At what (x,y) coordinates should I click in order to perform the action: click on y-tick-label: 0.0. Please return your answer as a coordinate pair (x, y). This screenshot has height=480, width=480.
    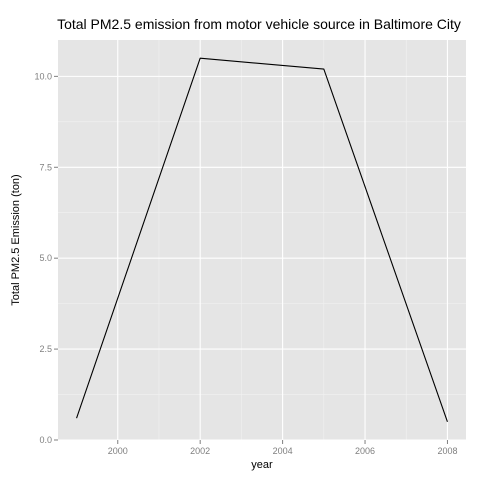
    Looking at the image, I should click on (45, 440).